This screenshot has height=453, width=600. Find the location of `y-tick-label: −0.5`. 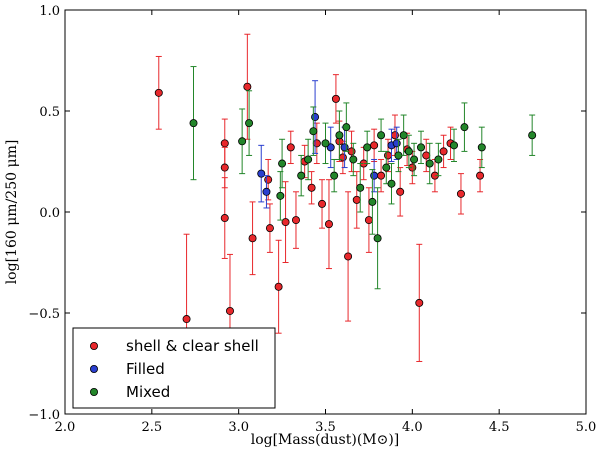

y-tick-label: −0.5 is located at coordinates (44, 314).